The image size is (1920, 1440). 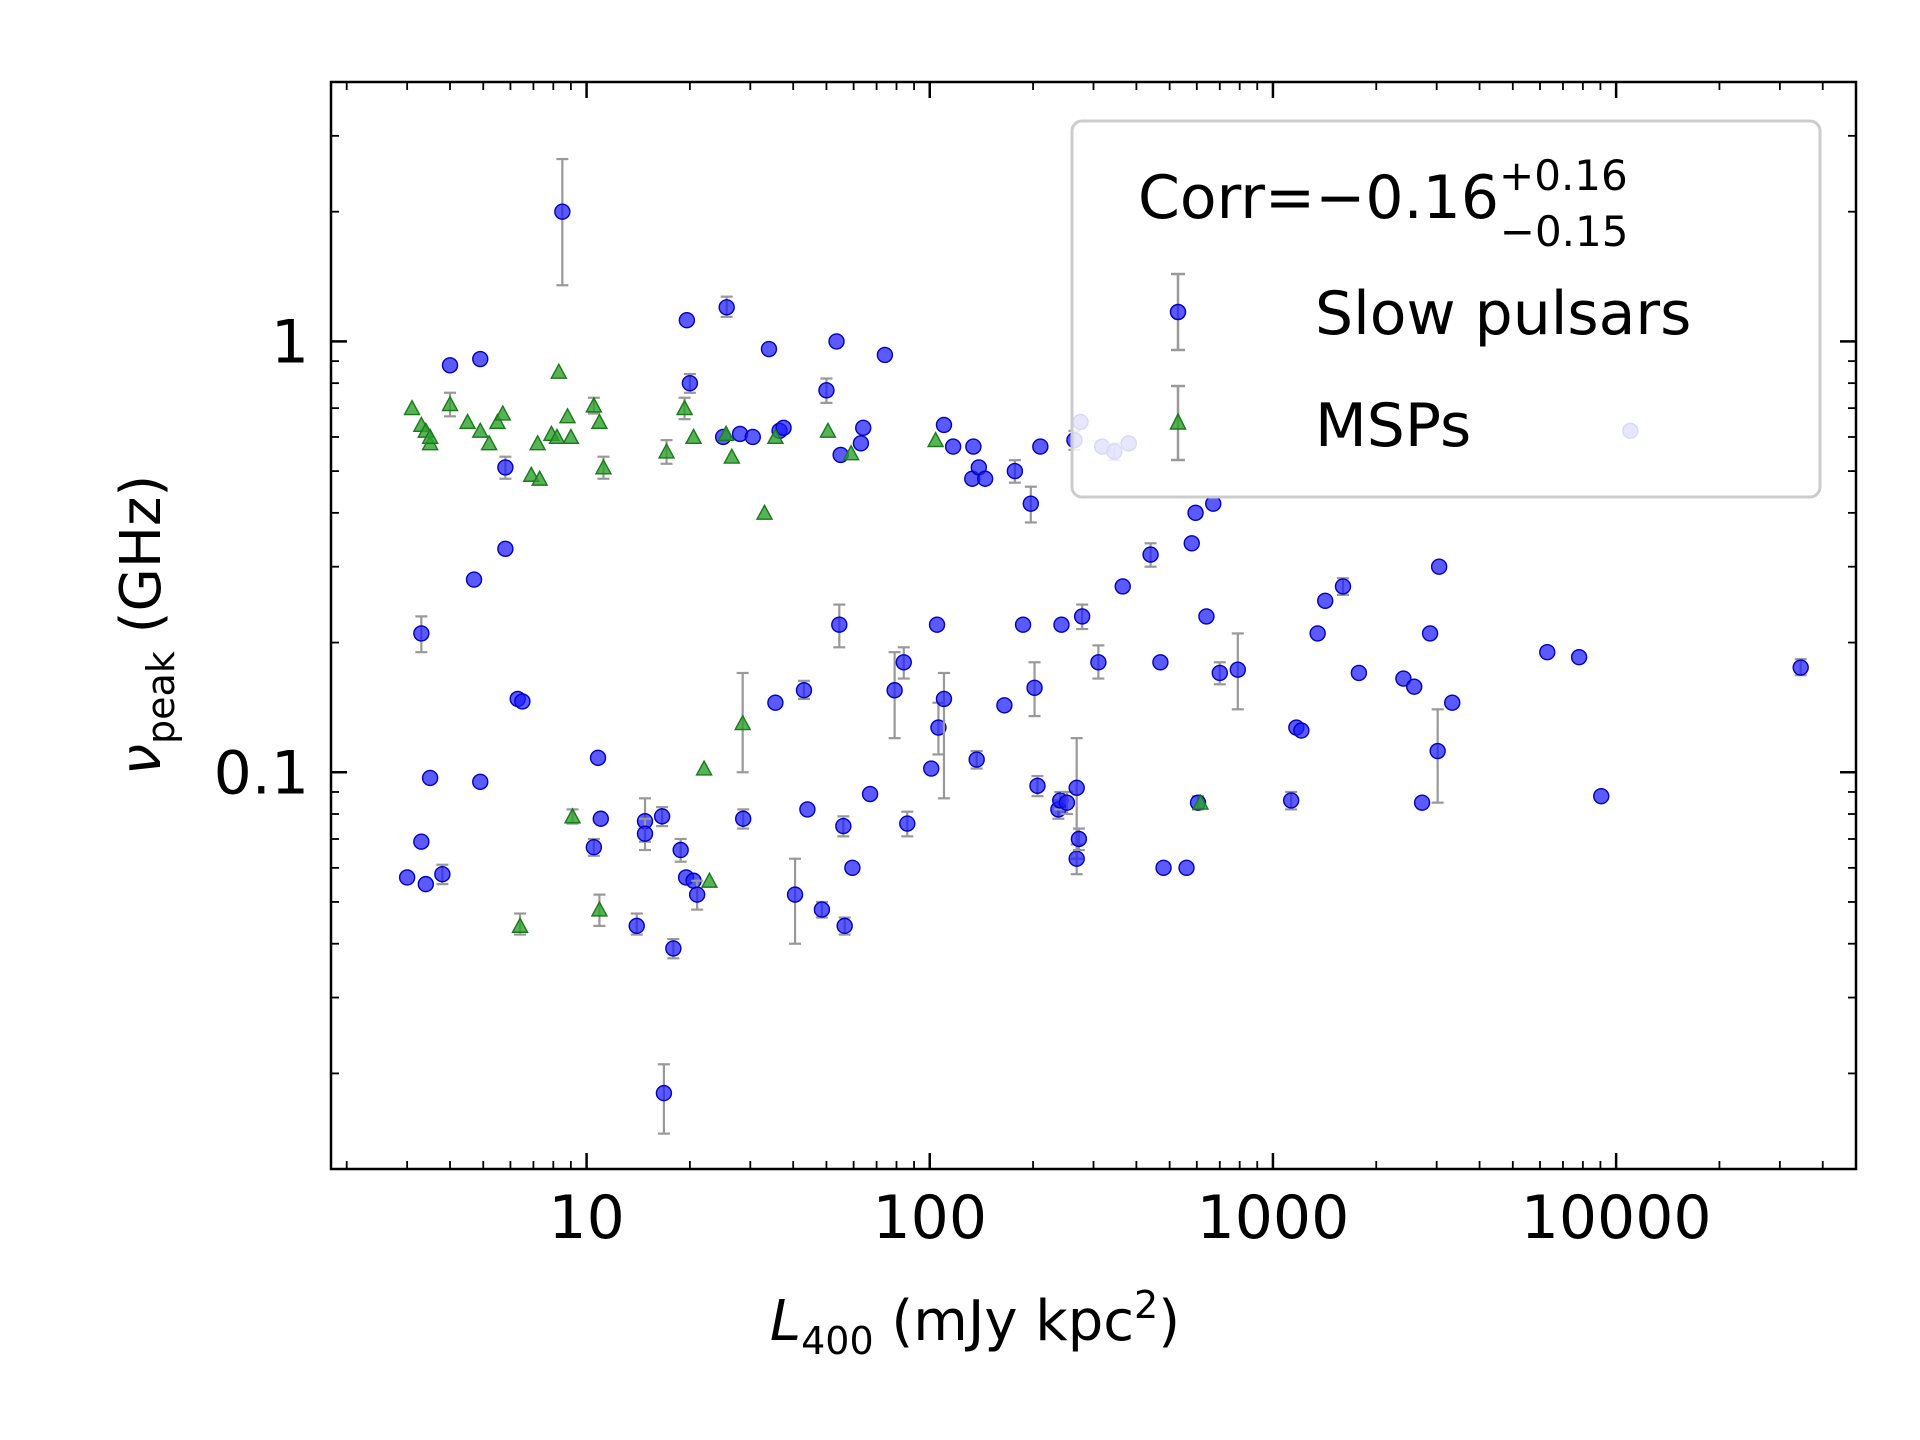 I want to click on x-tick-label: 10000, so click(x=1616, y=1218).